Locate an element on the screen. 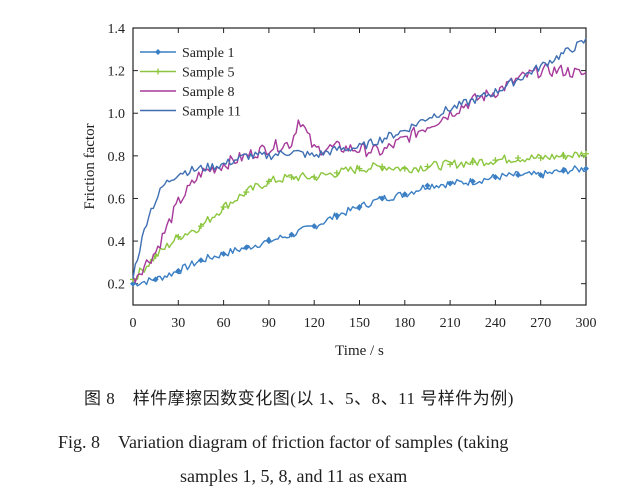 This screenshot has height=500, width=640. y-tick-label: 1.4 is located at coordinates (117, 29).